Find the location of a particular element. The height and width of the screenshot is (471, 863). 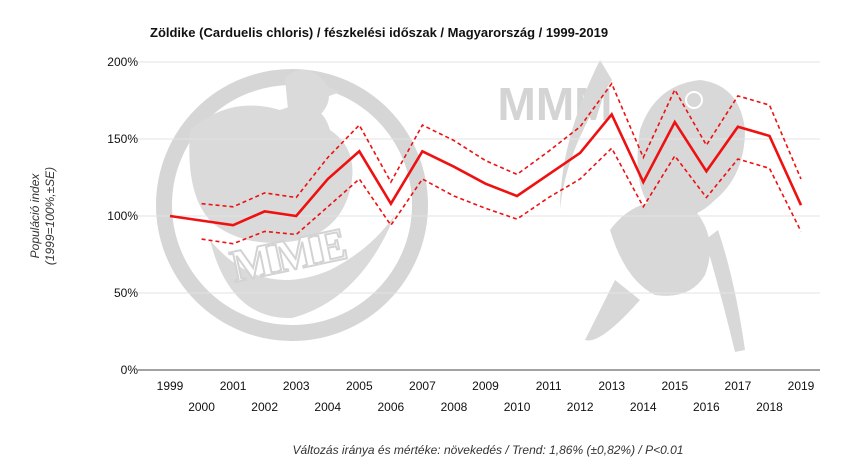

y-axis-label-line2: (1999=100%,±SE) is located at coordinates (50, 216).